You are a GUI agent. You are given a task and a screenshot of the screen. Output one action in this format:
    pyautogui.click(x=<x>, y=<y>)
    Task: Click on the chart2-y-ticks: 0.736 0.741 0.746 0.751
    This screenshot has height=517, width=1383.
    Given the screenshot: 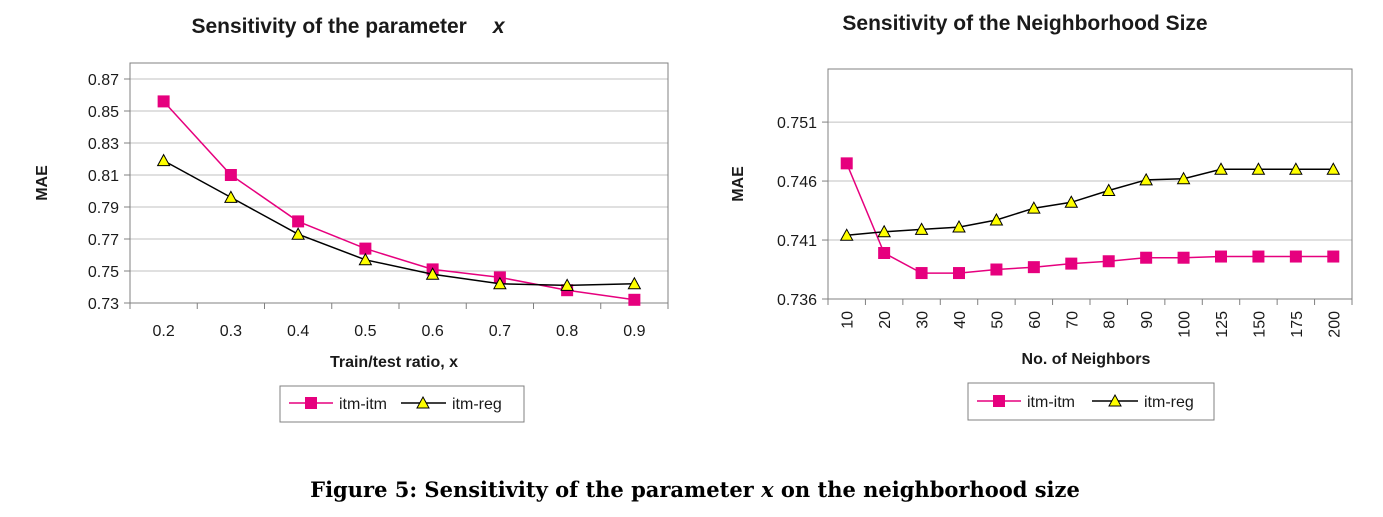 What is the action you would take?
    pyautogui.click(x=802, y=212)
    